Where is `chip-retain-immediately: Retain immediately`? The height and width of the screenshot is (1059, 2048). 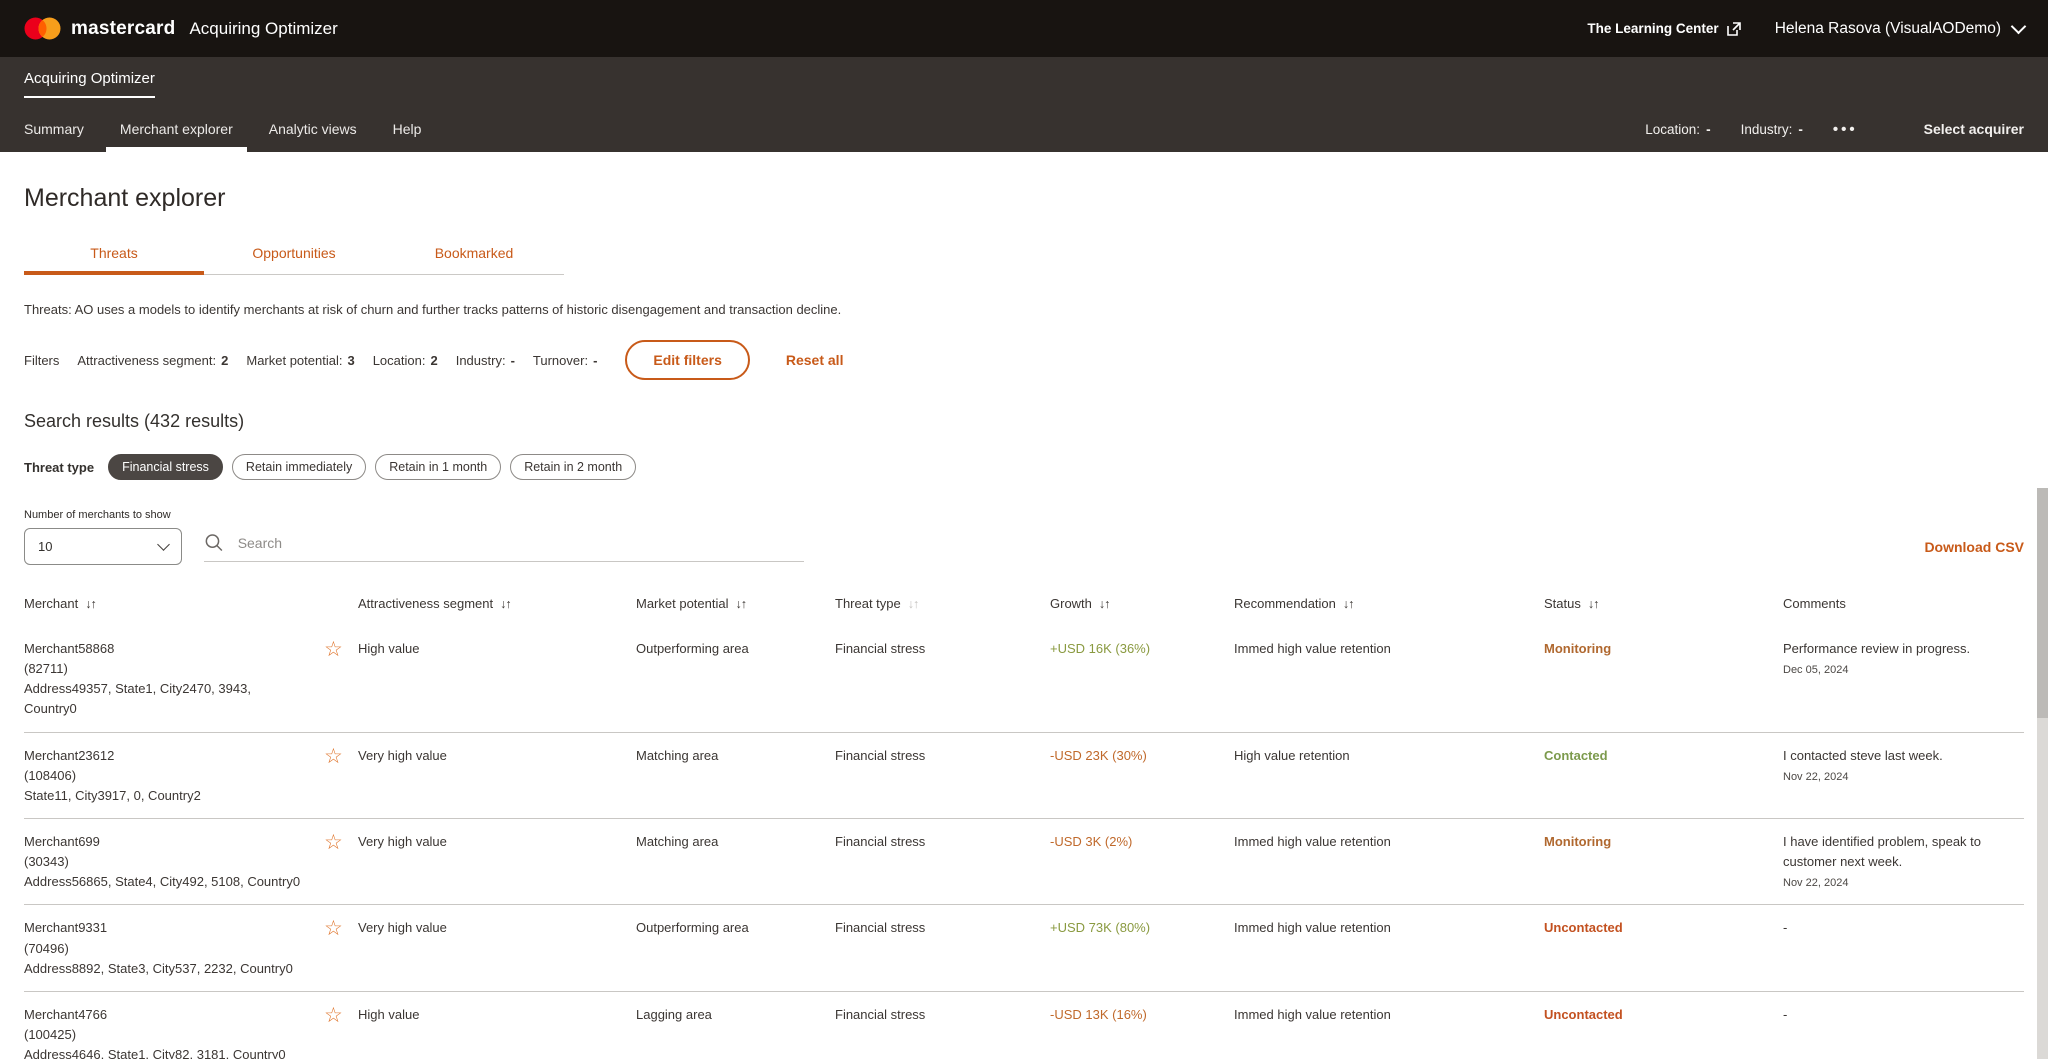 chip-retain-immediately: Retain immediately is located at coordinates (299, 467).